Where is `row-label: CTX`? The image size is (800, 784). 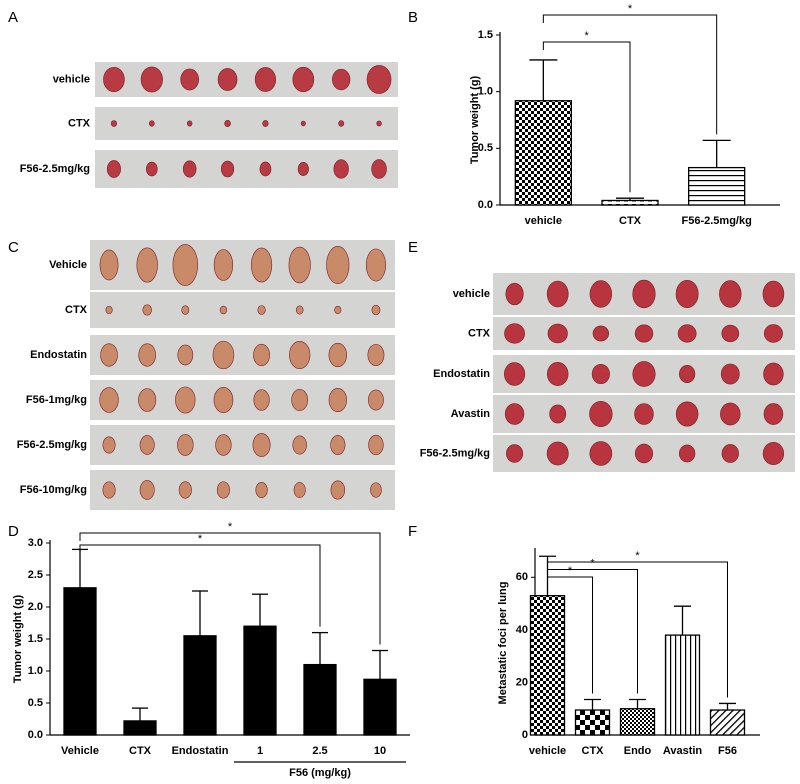 row-label: CTX is located at coordinates (76, 310).